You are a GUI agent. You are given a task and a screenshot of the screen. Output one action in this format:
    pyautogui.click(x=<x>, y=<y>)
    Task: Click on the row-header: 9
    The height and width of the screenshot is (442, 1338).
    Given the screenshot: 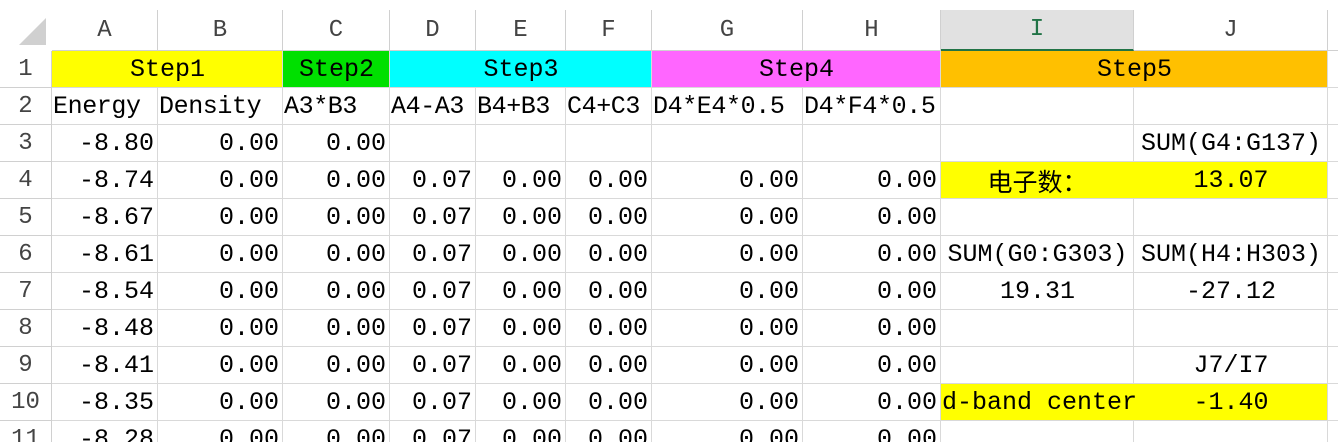 What is the action you would take?
    pyautogui.click(x=26, y=365)
    